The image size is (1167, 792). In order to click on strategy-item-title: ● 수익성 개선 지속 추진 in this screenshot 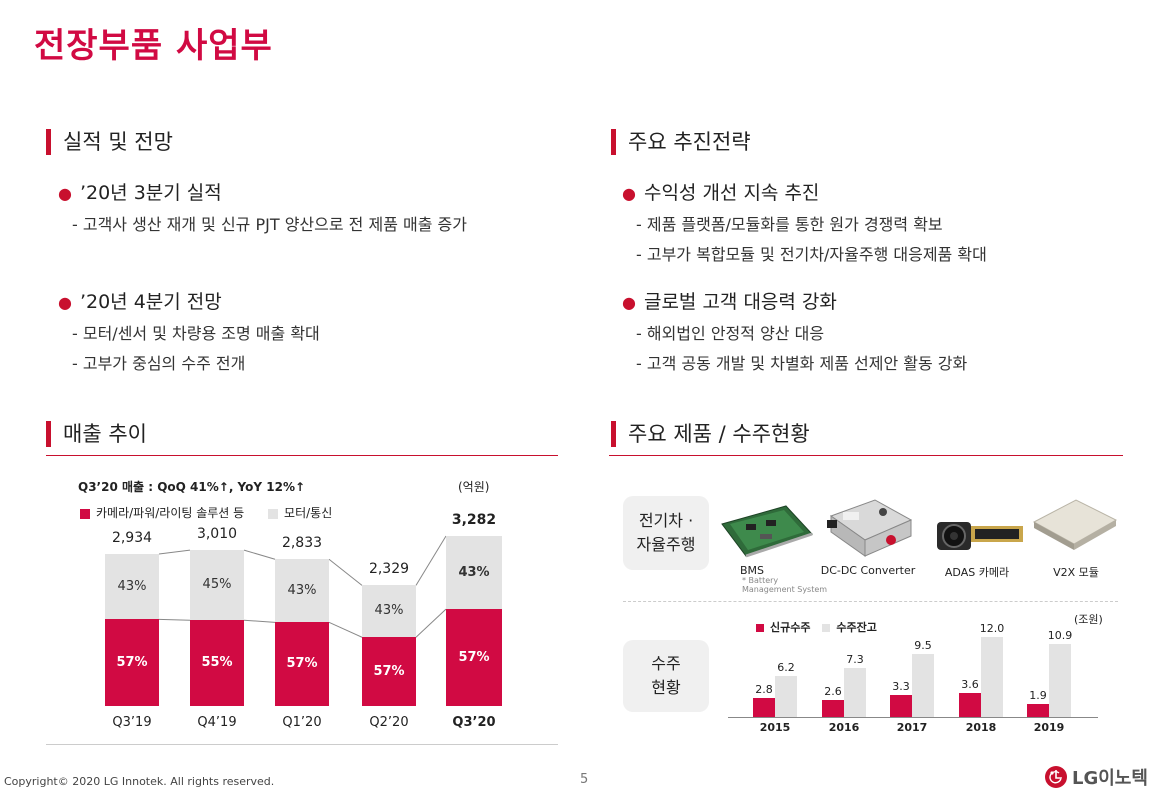, I will do `click(721, 193)`.